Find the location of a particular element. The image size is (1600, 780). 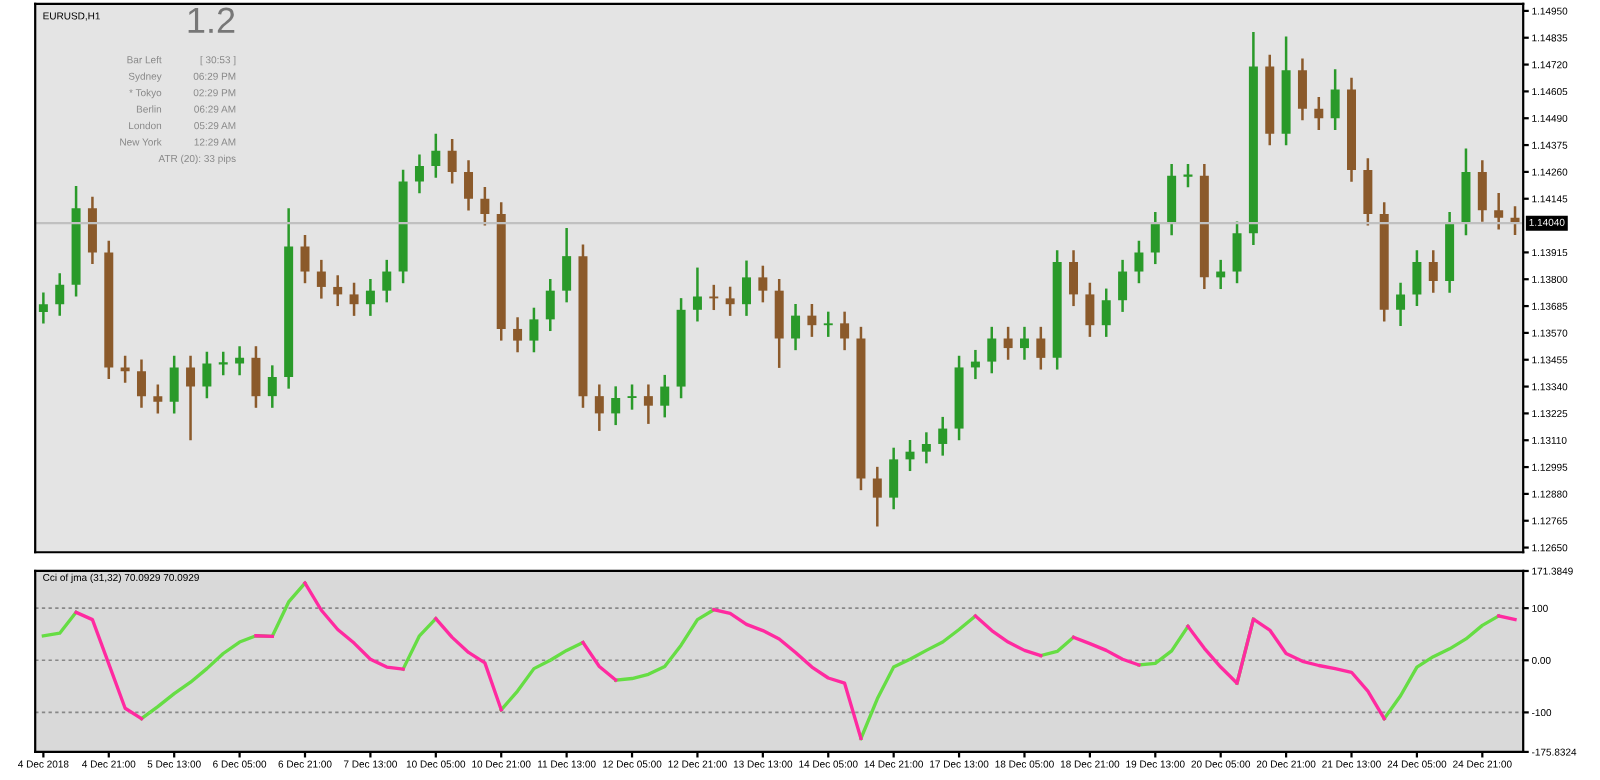

annotation: 1.2 is located at coordinates (211, 20).